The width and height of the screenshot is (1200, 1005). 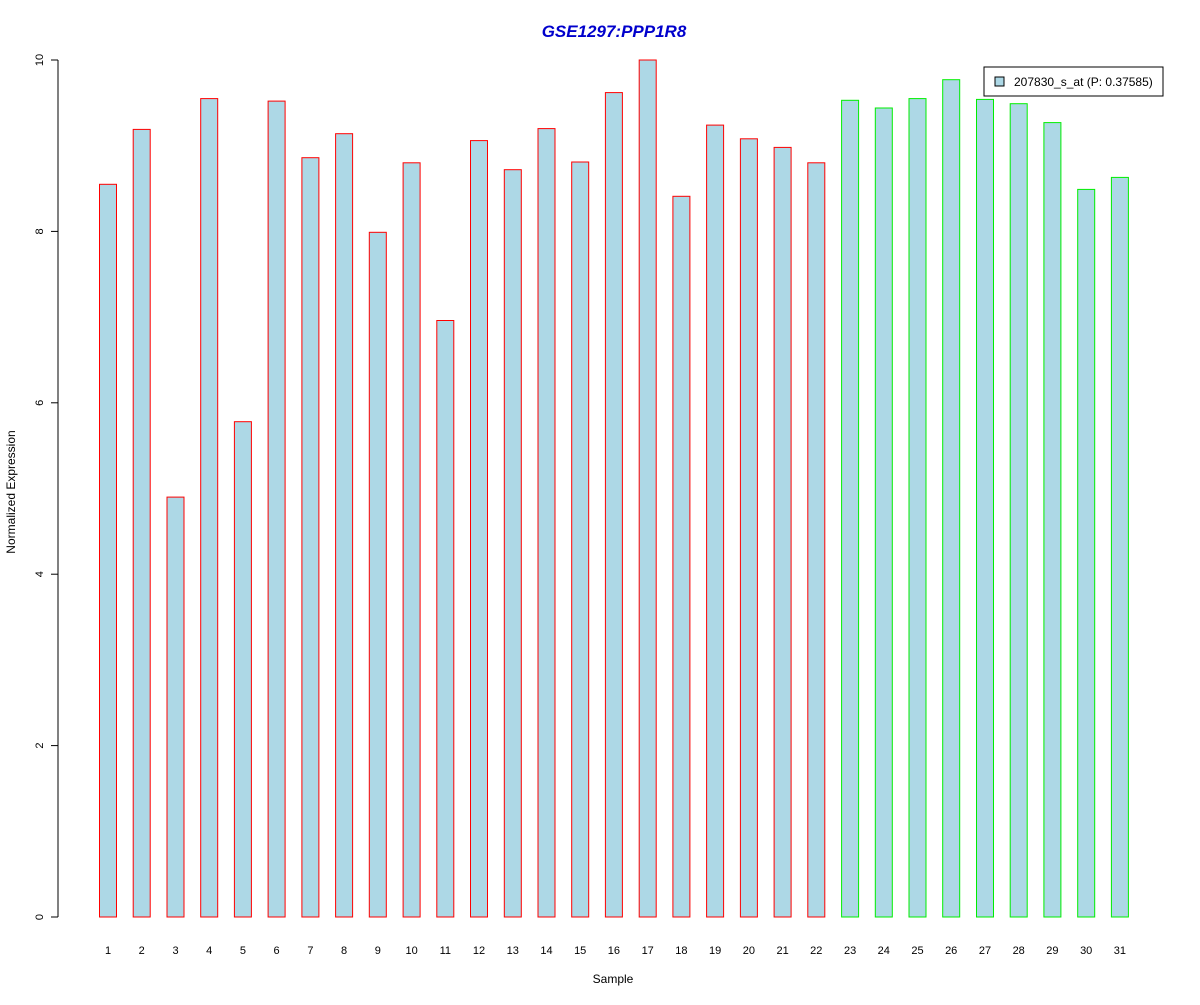 I want to click on x-tick-label: 4, so click(x=209, y=951).